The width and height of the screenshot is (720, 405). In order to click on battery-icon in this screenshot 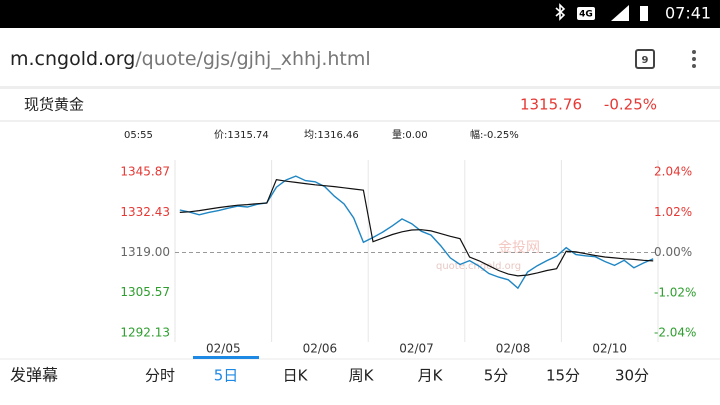, I will do `click(644, 13)`.